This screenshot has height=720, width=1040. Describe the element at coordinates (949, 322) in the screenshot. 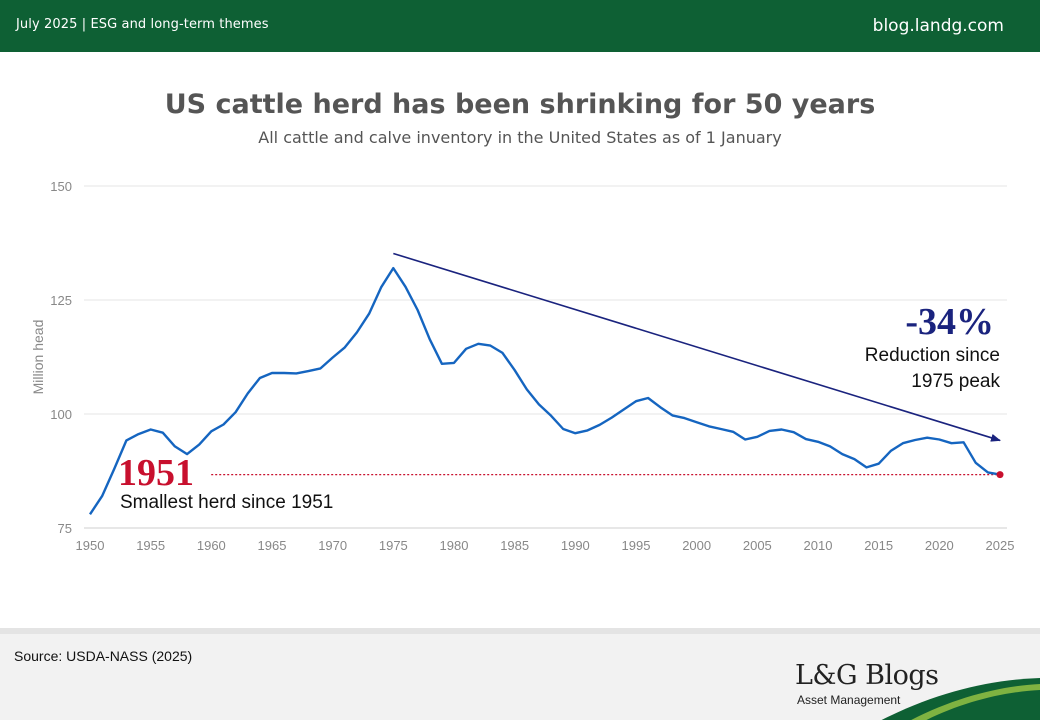

I see `reduction-value: -34%` at that location.